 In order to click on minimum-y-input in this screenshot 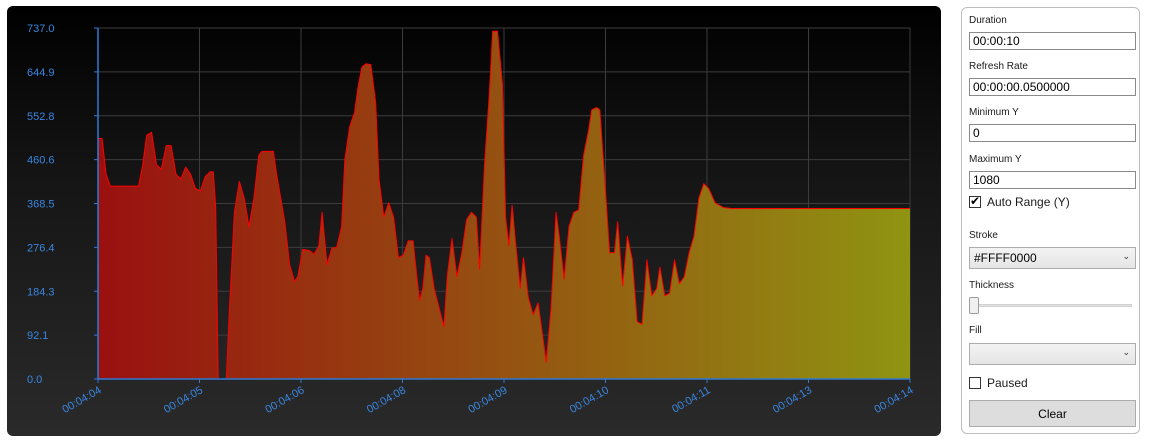, I will do `click(1052, 133)`.